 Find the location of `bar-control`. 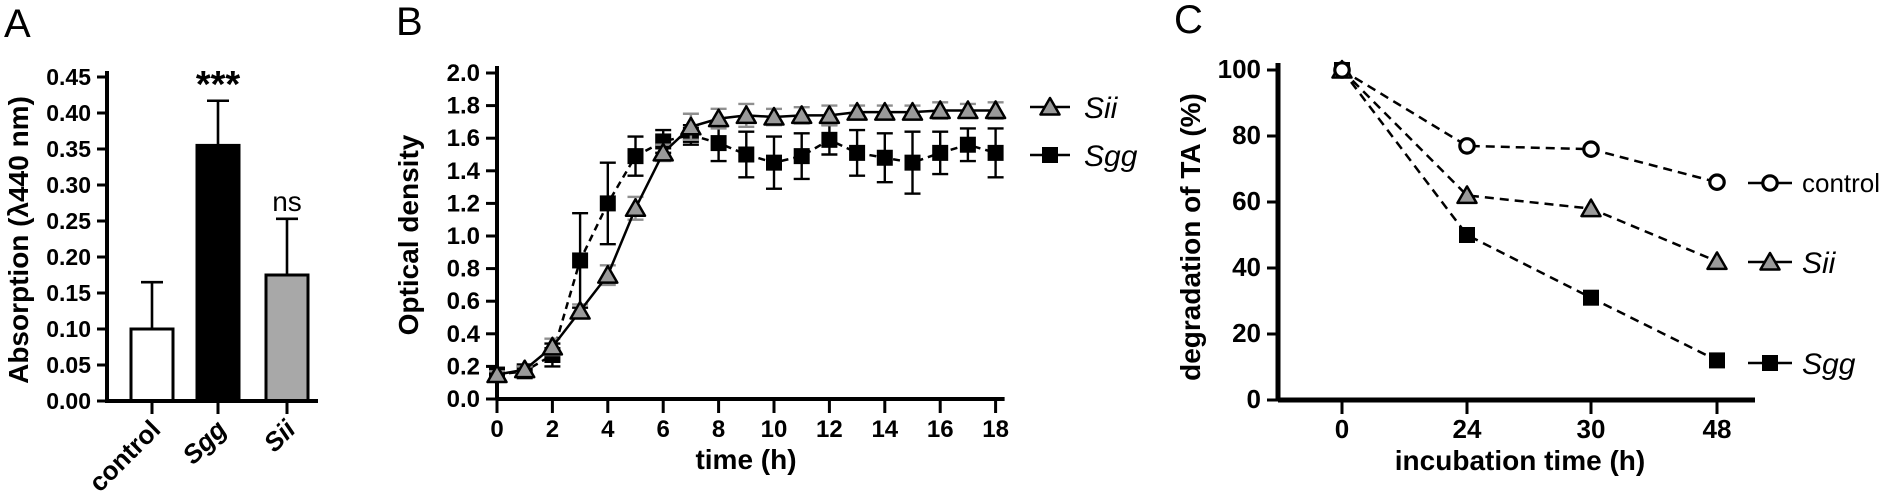

bar-control is located at coordinates (152, 365).